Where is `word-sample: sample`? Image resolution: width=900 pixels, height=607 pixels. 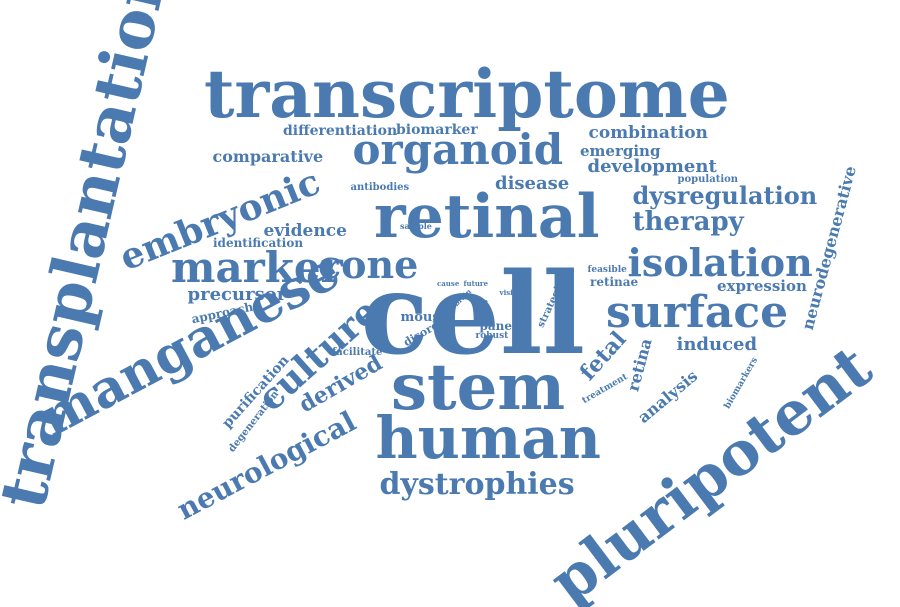 word-sample: sample is located at coordinates (416, 226).